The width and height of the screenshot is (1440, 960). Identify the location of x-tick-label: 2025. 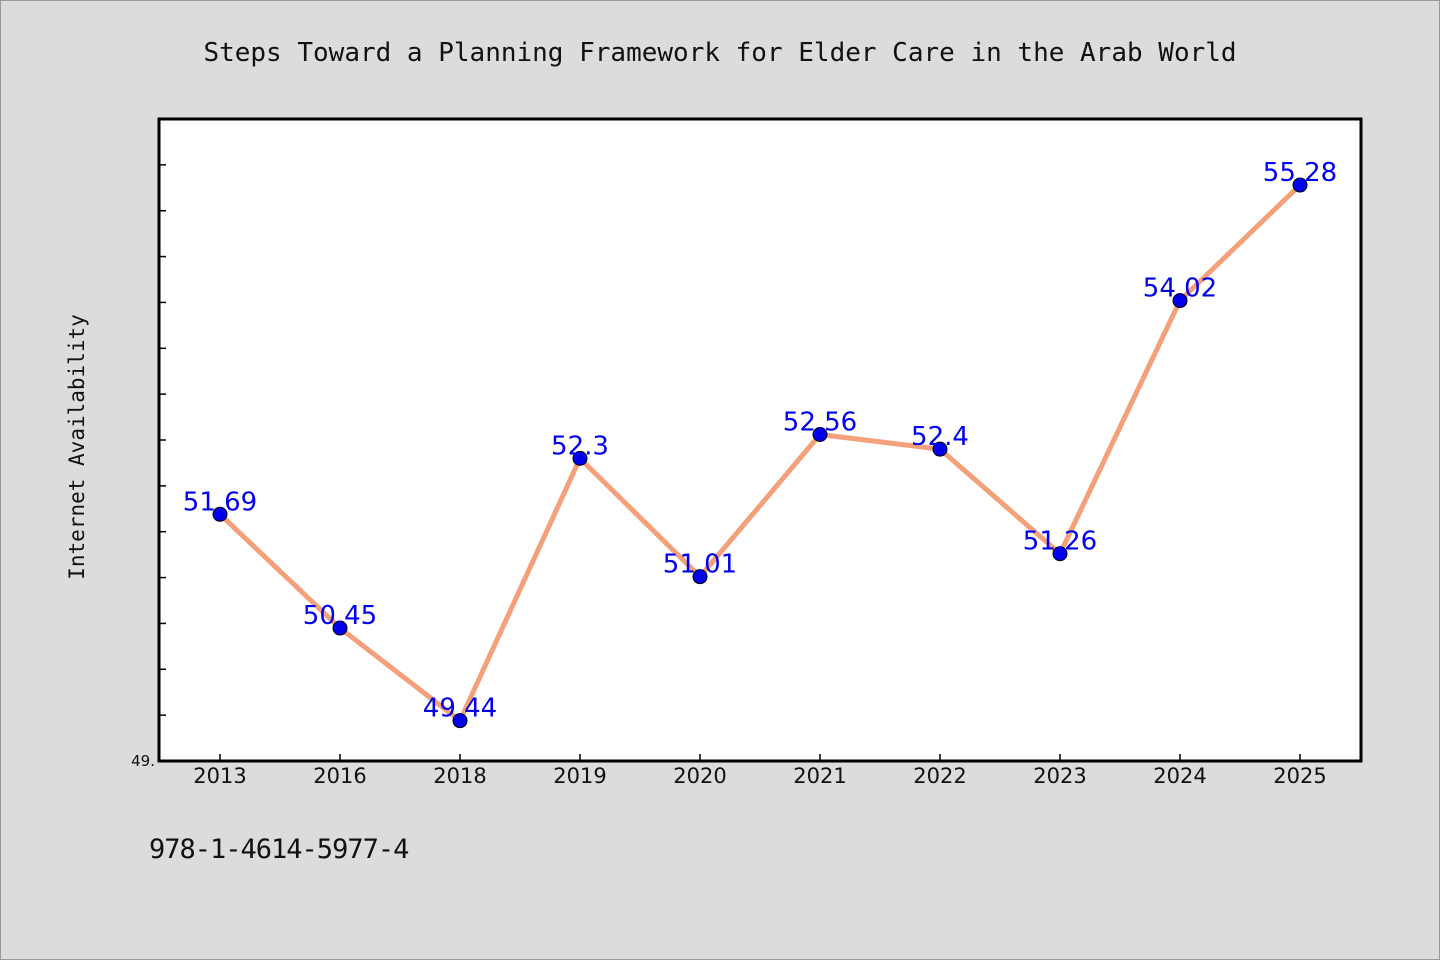
(1299, 776).